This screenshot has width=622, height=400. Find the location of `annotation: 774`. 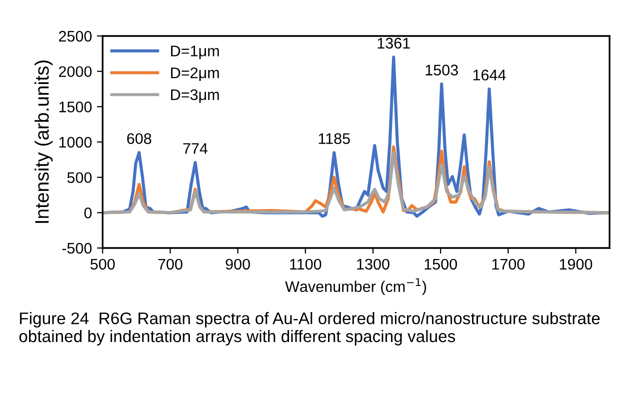

annotation: 774 is located at coordinates (195, 148).